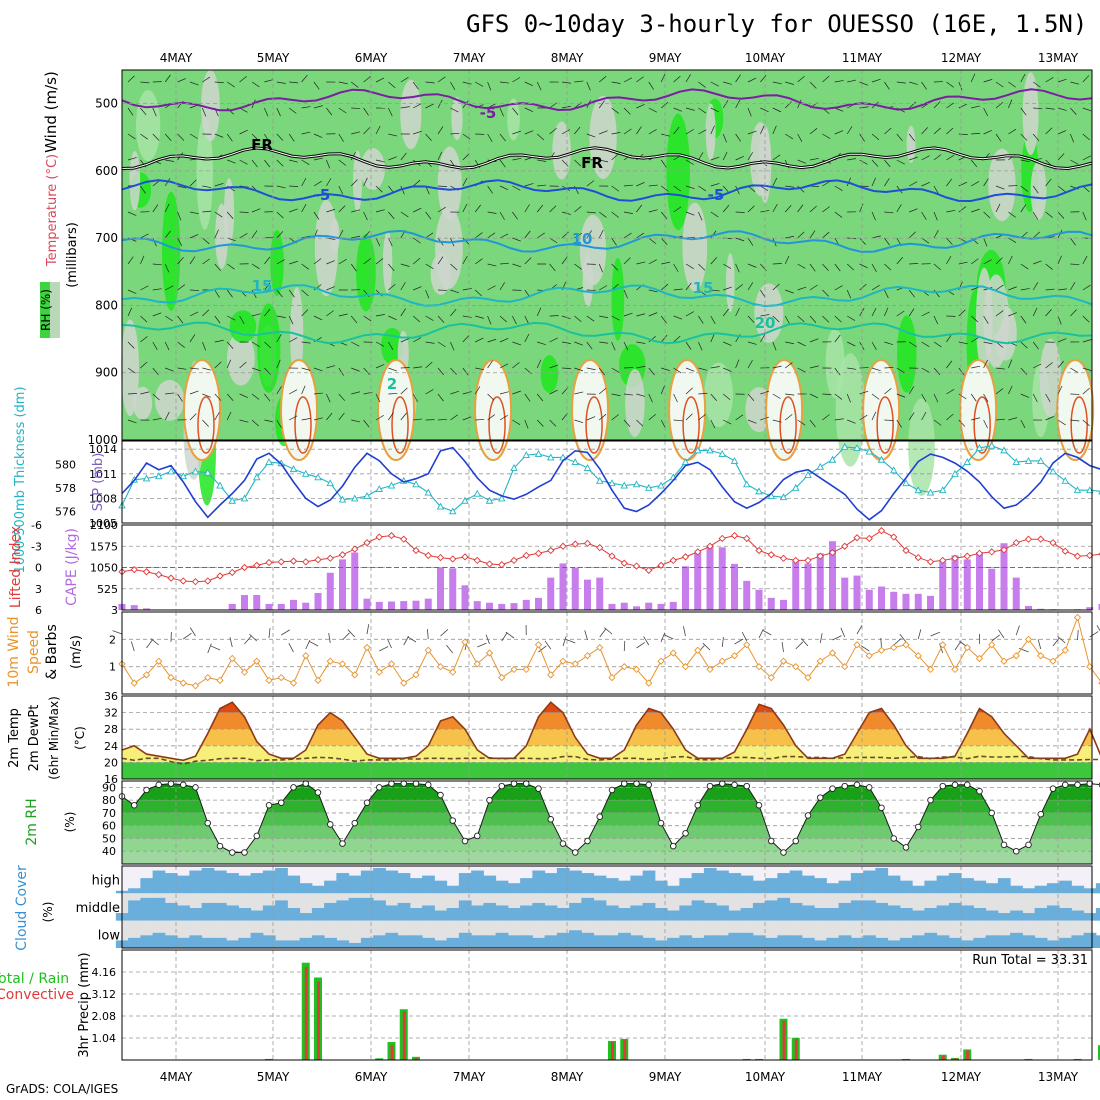 This screenshot has height=1100, width=1100. I want to click on thickness-tick: 578, so click(65, 488).